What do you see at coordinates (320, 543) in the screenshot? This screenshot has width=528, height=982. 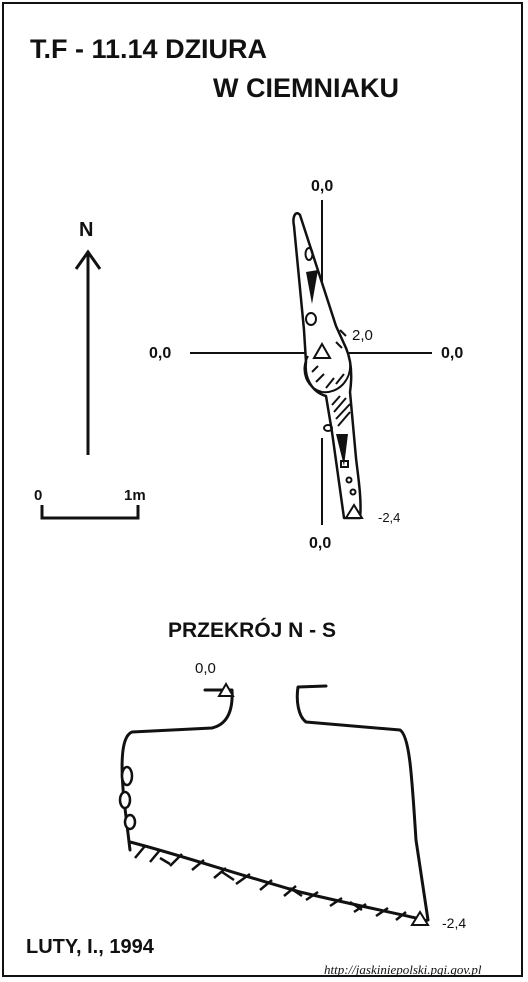 I see `plan-bottom-label: 0,0` at bounding box center [320, 543].